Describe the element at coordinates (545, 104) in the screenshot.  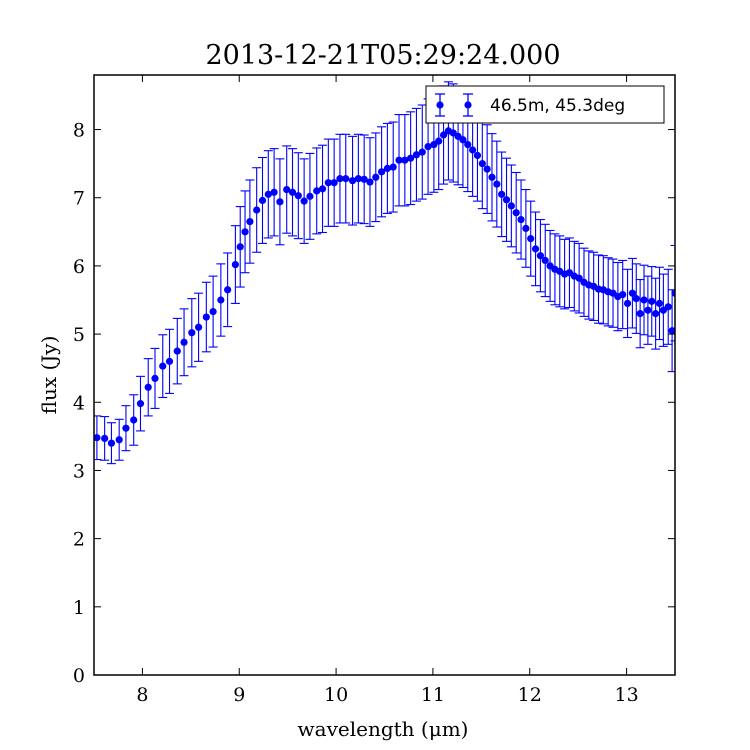
I see `legend: 46.5m, 45.3deg` at that location.